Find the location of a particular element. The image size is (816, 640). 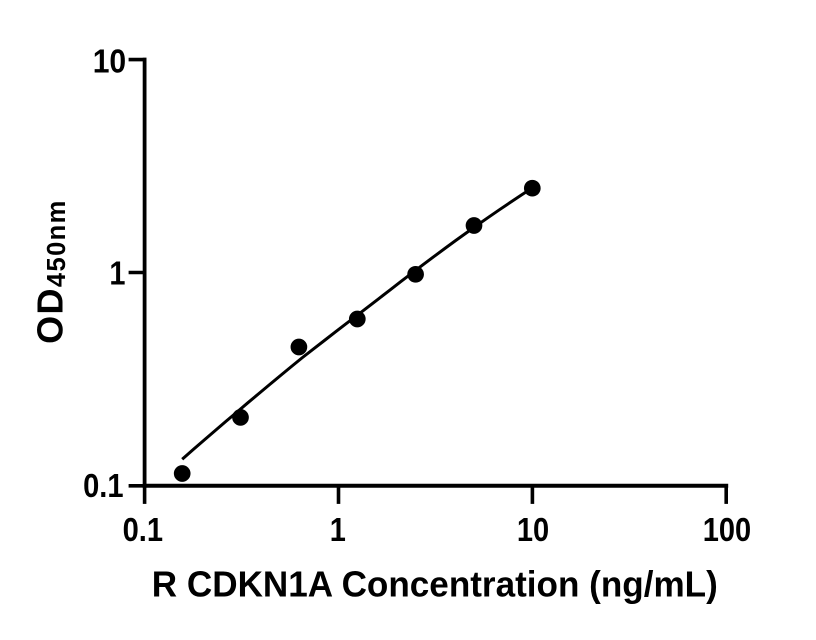

svg-text: R CDKN1A Concentration (ng/mL) is located at coordinates (435, 583).